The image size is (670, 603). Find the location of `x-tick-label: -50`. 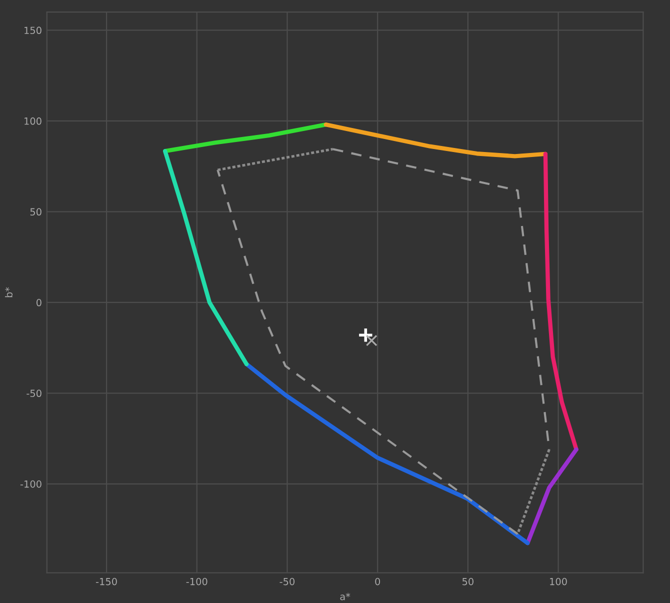

x-tick-label: -50 is located at coordinates (287, 582).